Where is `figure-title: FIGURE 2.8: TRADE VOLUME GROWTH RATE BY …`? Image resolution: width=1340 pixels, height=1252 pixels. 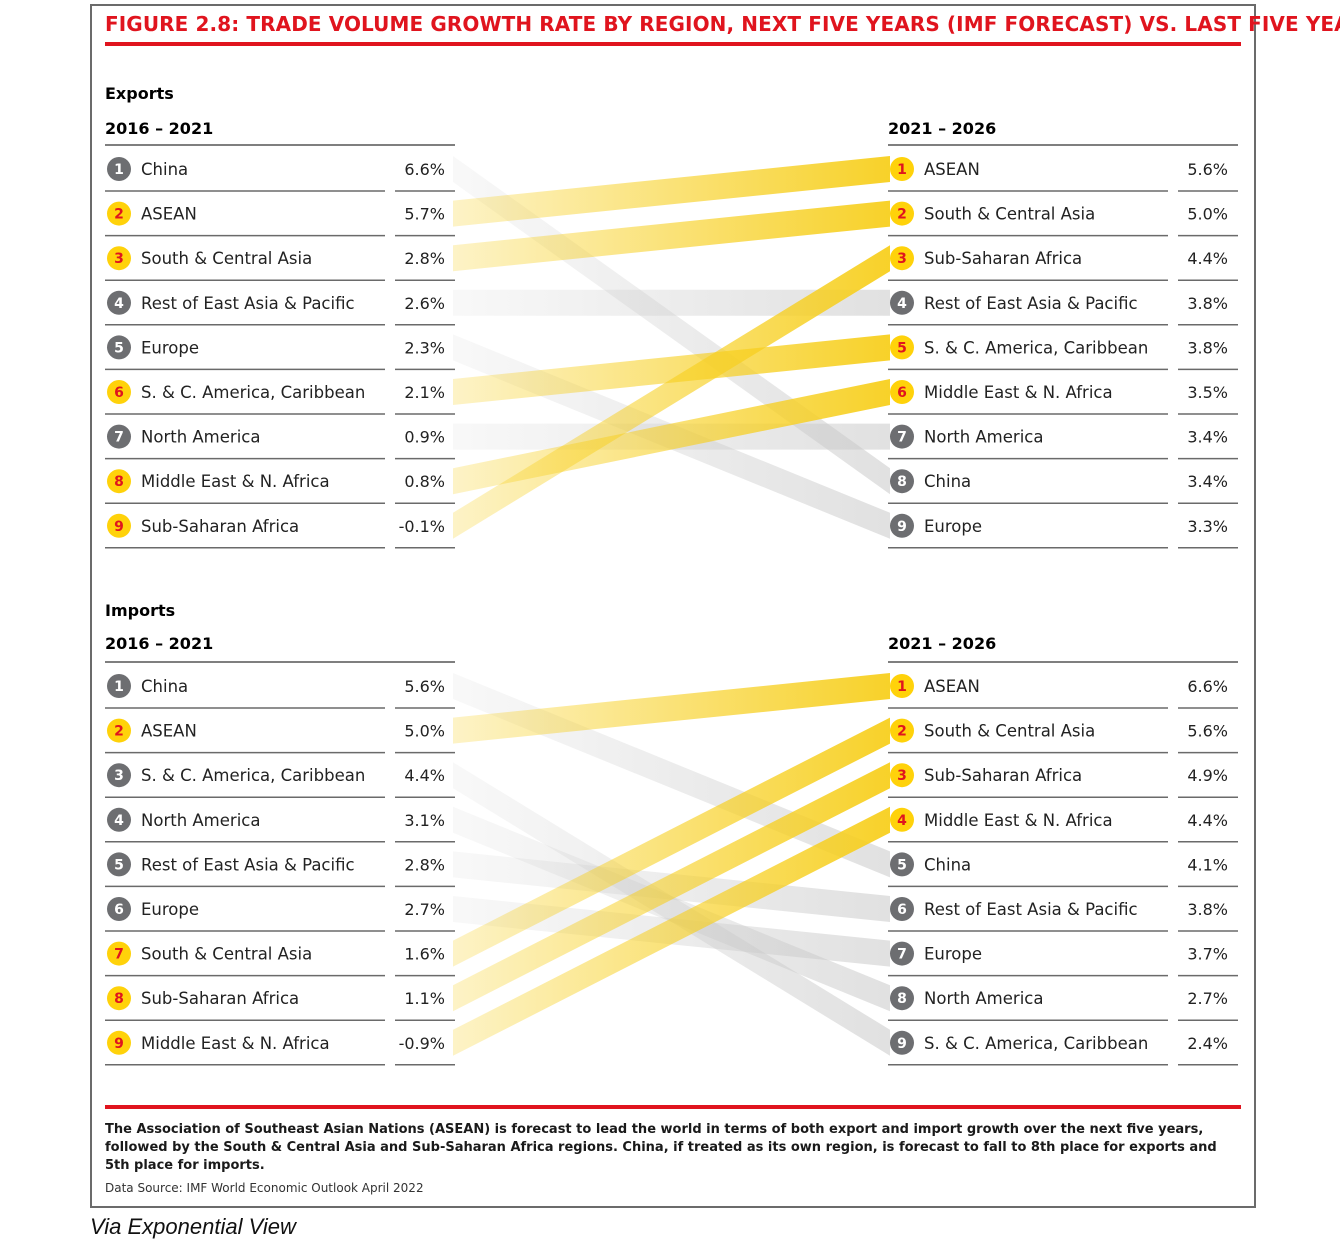
figure-title: FIGURE 2.8: TRADE VOLUME GROWTH RATE BY … is located at coordinates (722, 24).